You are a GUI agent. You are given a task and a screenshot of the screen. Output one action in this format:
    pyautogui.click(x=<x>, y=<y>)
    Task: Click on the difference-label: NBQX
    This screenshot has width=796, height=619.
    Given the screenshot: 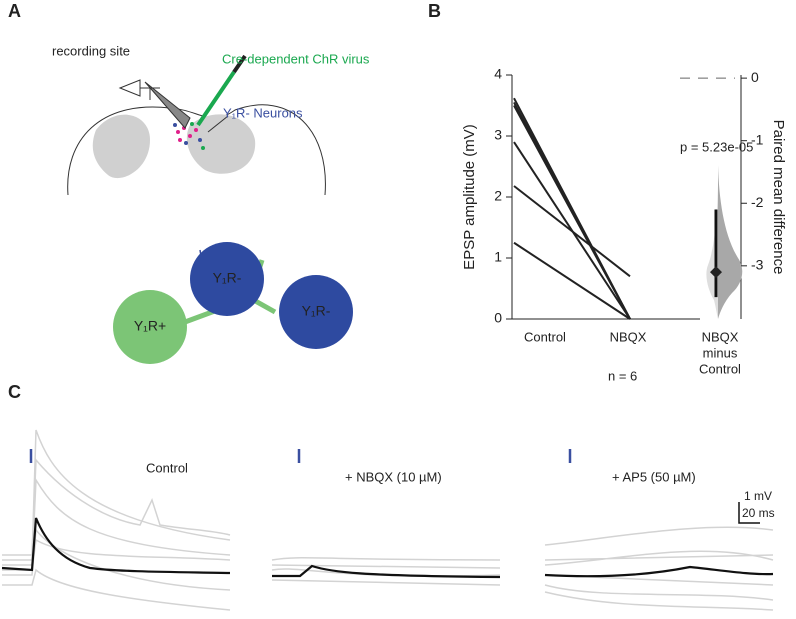 What is the action you would take?
    pyautogui.click(x=720, y=336)
    